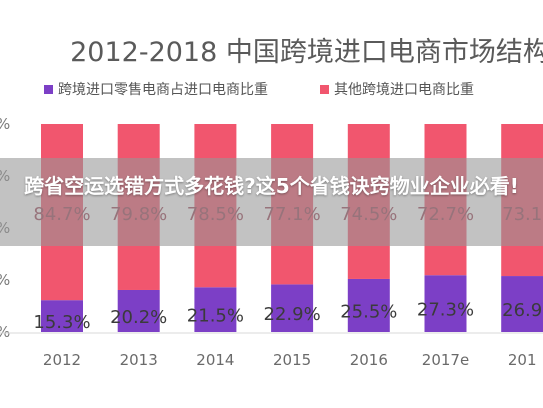 Image resolution: width=543 pixels, height=408 pixels. I want to click on data-label-retail-2017e: 27.3%, so click(445, 310).